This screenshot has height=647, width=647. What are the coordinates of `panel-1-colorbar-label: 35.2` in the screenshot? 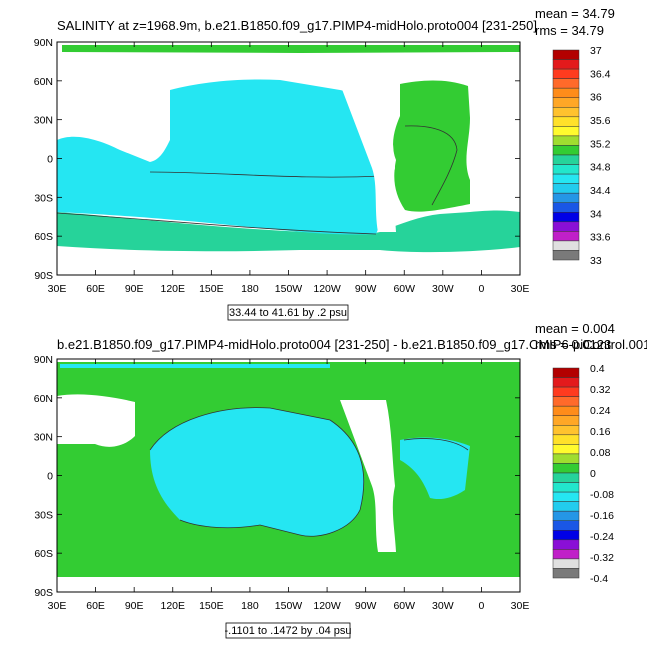 It's located at (600, 144).